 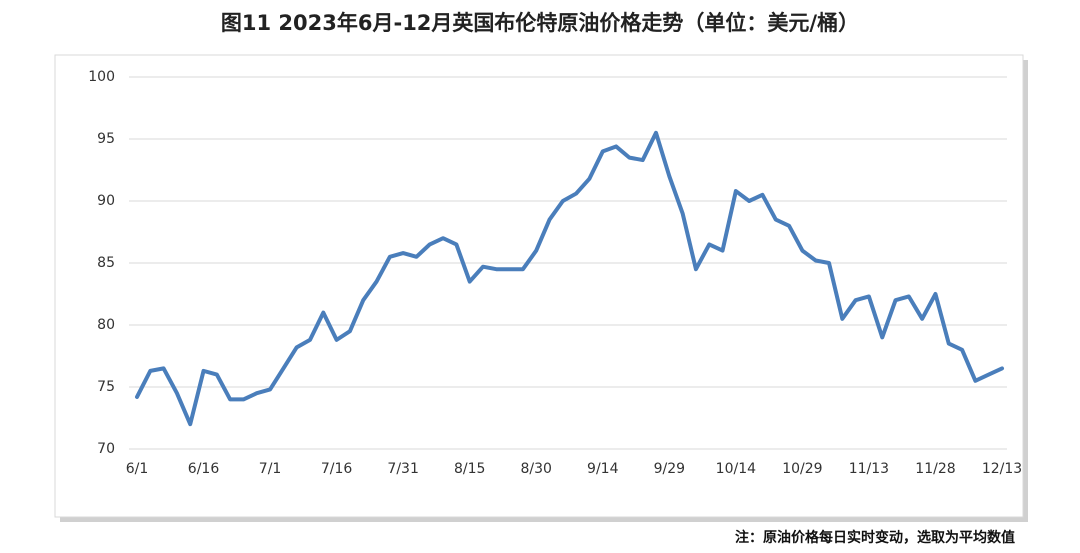 What do you see at coordinates (540, 23) in the screenshot?
I see `chart-title: 图11 2023年6月-12月英国布伦特原油价格走势（单位：美元/桶）` at bounding box center [540, 23].